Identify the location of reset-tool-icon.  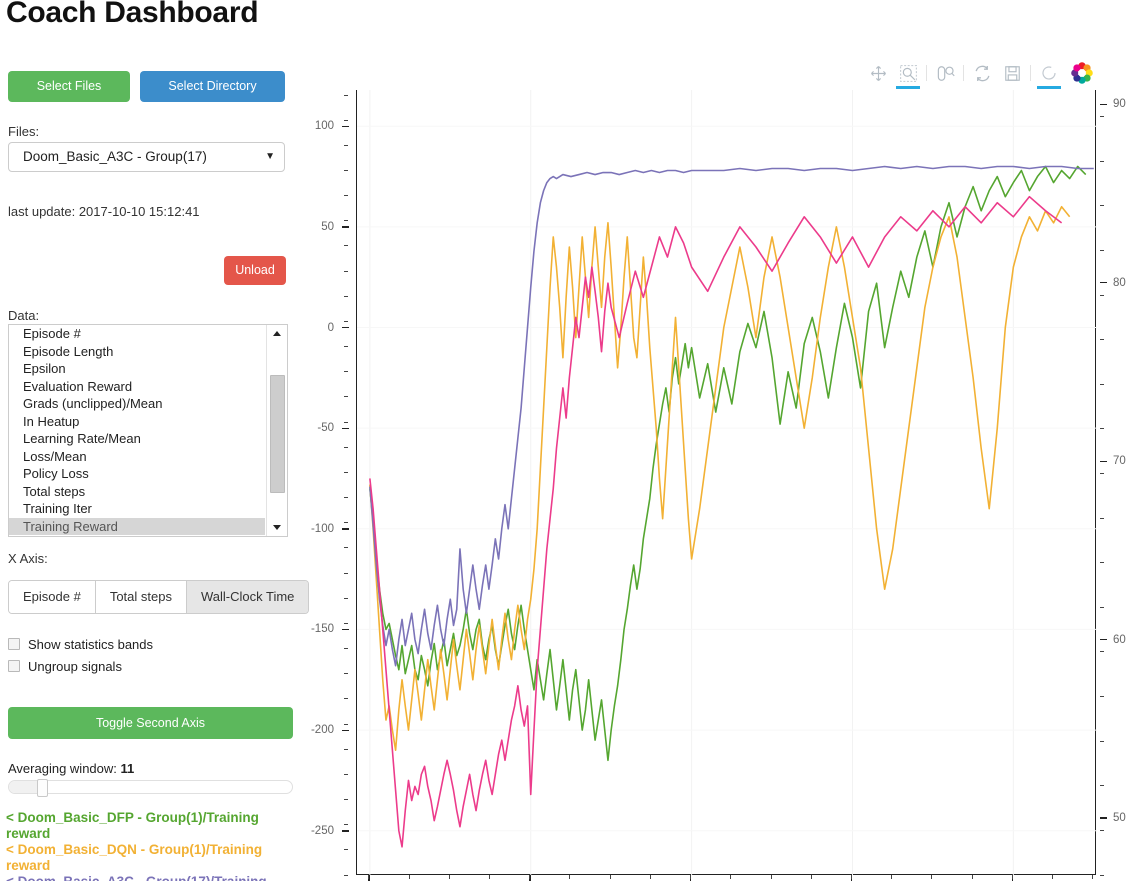
(982, 73).